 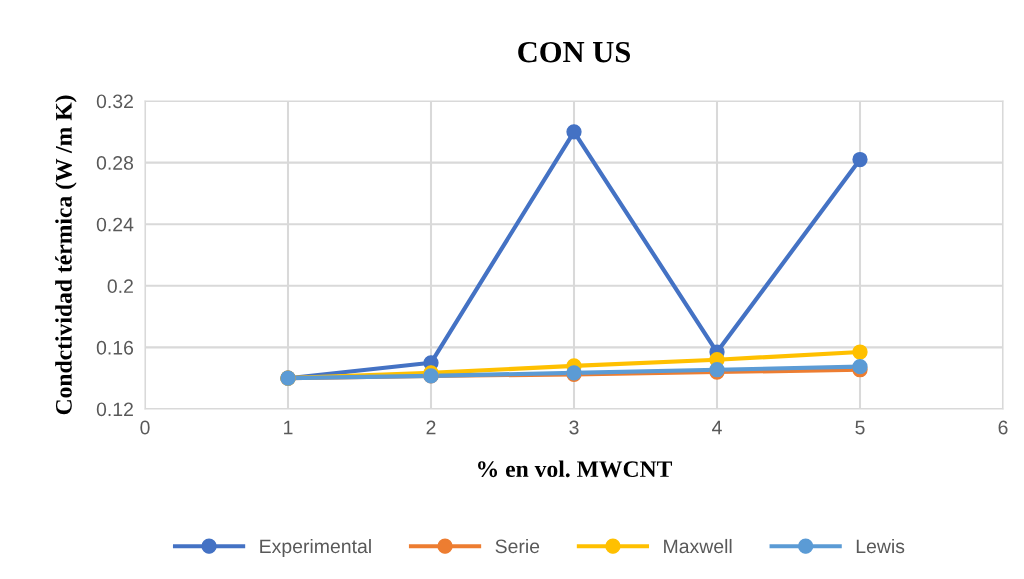 I want to click on x-tick-label: 5, so click(x=860, y=427).